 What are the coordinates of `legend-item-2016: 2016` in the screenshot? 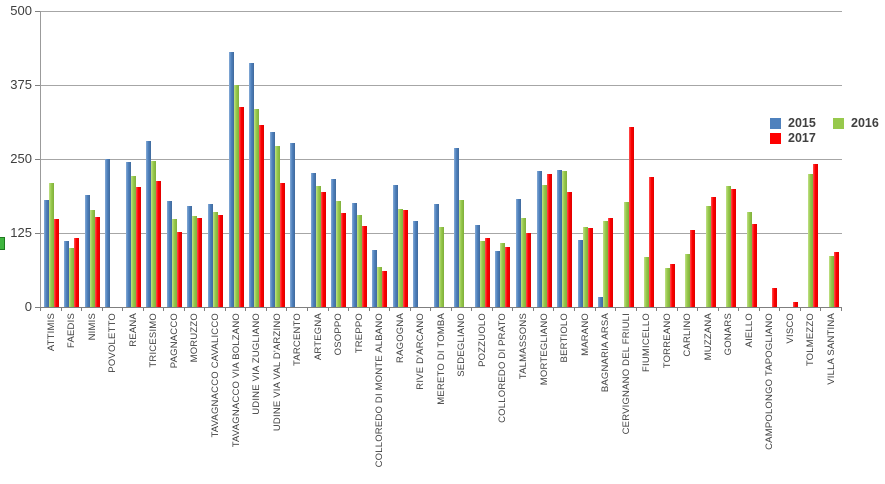 It's located at (856, 123).